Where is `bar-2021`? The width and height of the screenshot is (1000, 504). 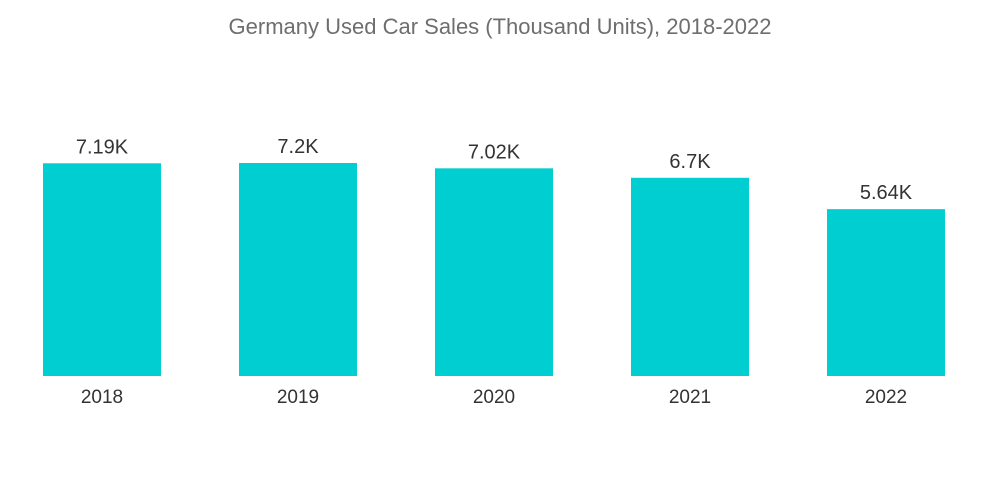
bar-2021 is located at coordinates (690, 276).